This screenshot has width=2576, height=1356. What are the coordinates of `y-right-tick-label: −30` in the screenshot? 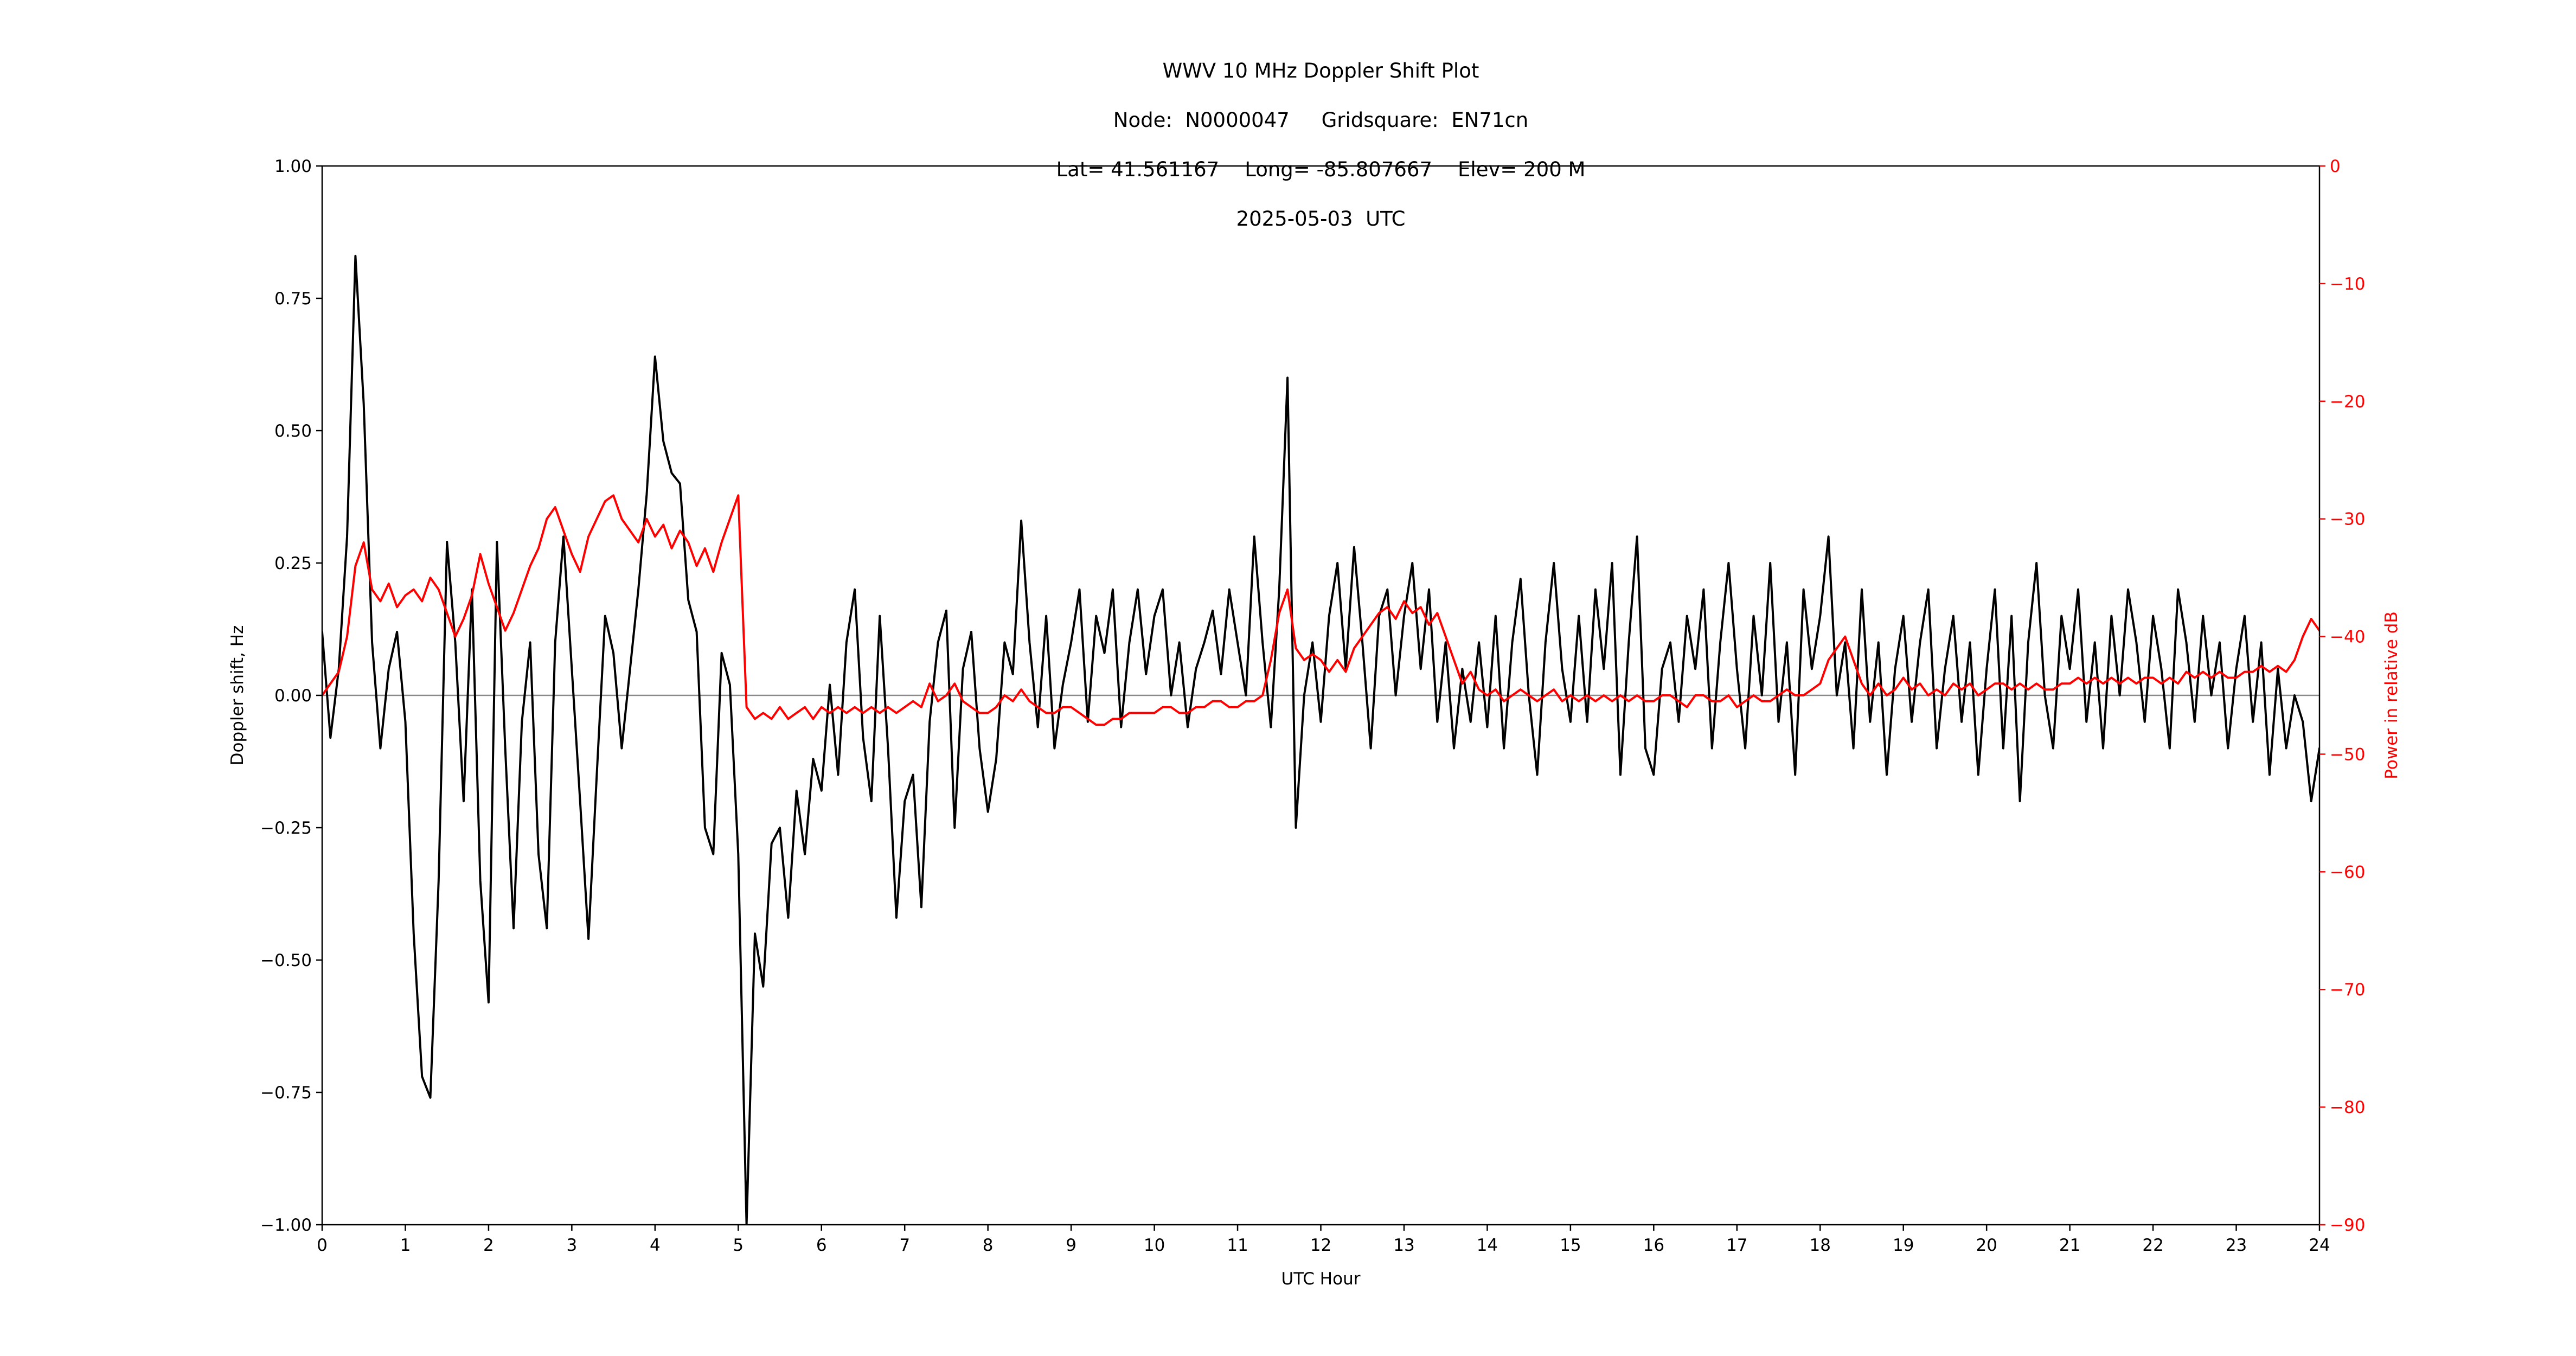 It's located at (2347, 519).